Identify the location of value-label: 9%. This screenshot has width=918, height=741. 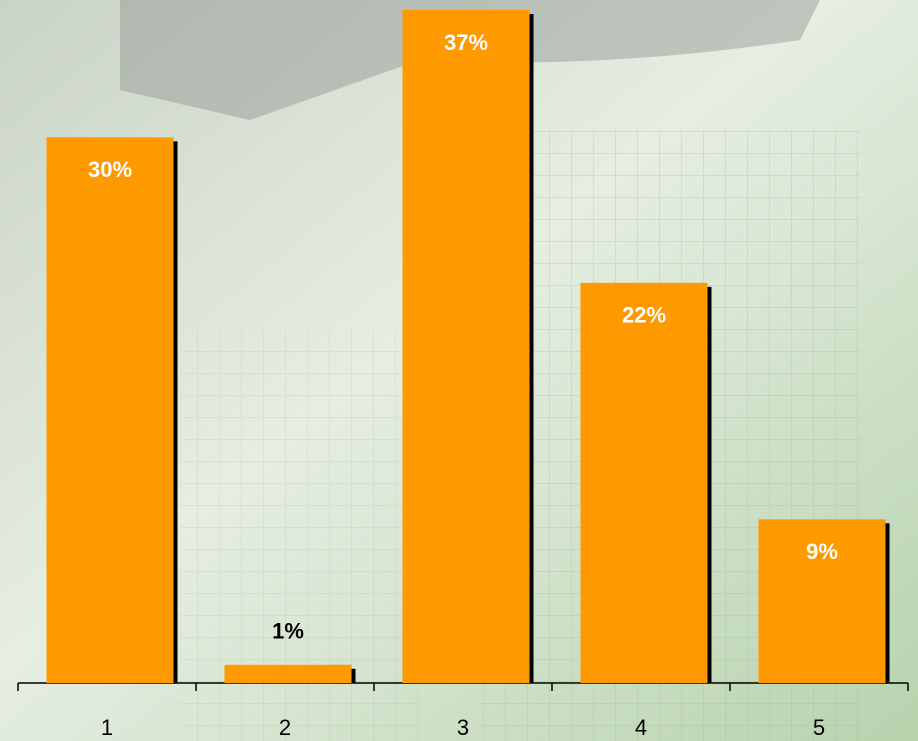
(822, 551).